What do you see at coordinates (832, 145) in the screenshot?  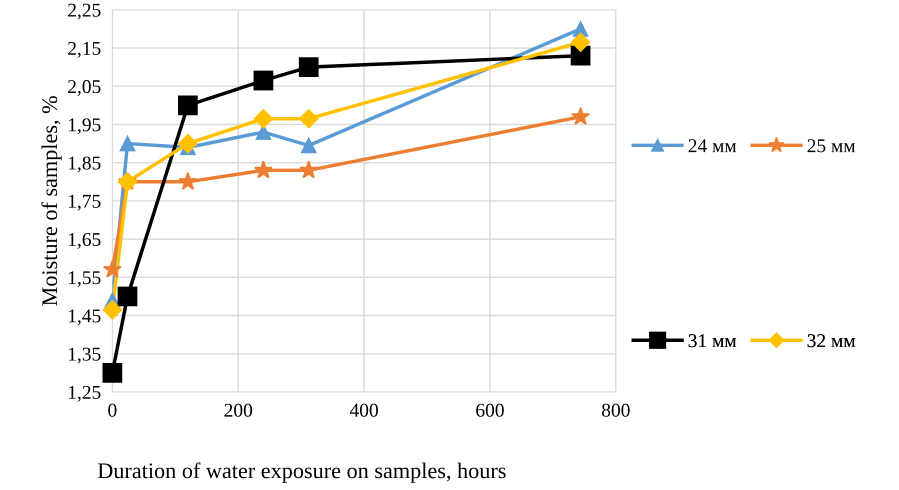 I see `legend-label: 25 мм` at bounding box center [832, 145].